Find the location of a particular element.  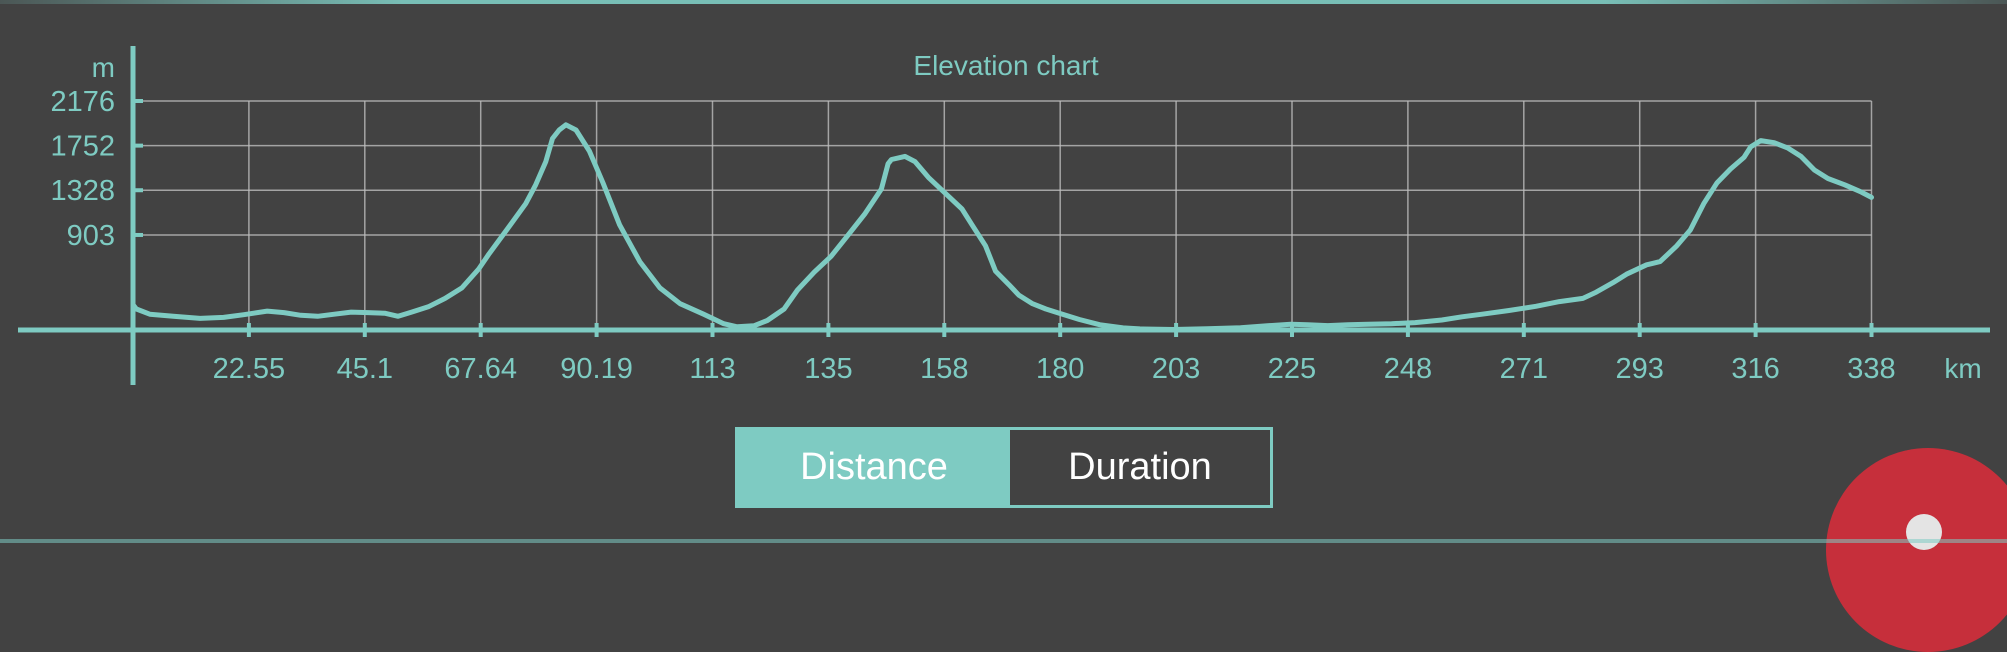

x-tick-label: 293 is located at coordinates (1640, 369).